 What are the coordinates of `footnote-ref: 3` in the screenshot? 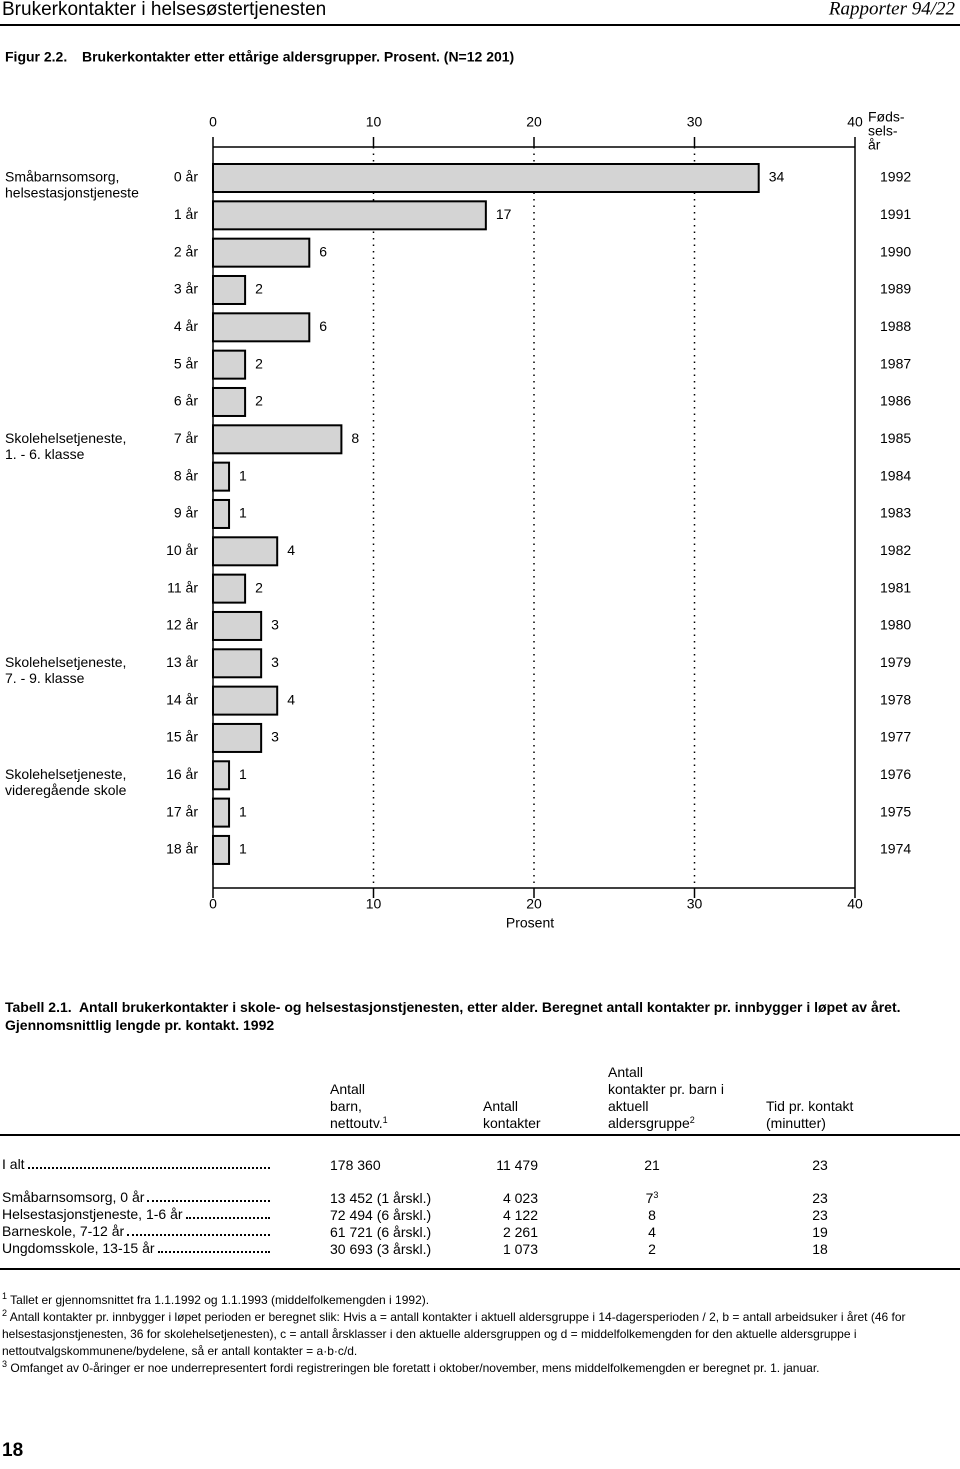 It's located at (656, 1195).